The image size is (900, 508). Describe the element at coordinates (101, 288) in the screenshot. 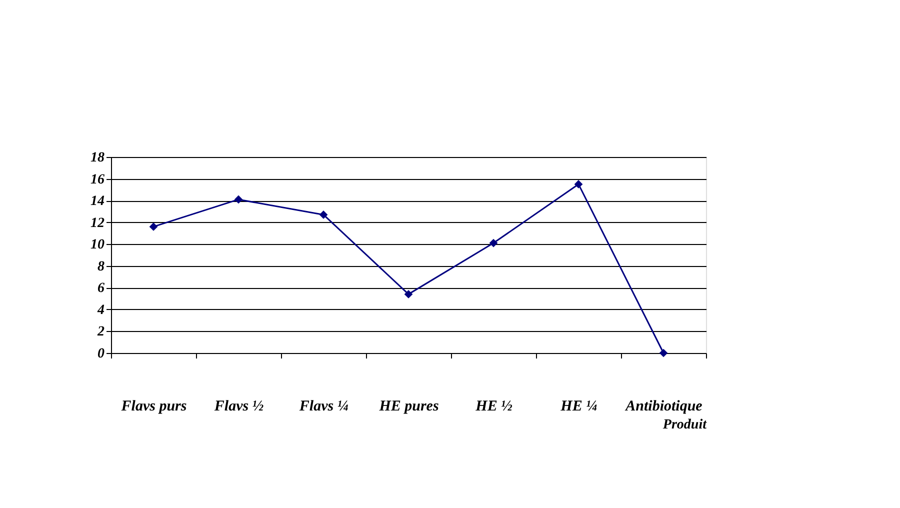

I see `y-tick-label: 6` at that location.